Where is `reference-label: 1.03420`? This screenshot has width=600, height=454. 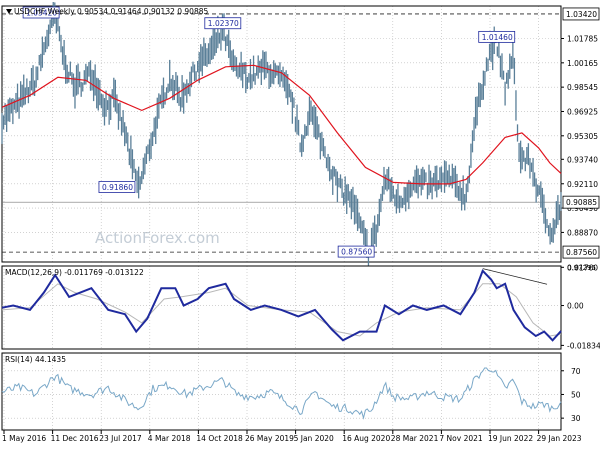 reference-label: 1.03420 is located at coordinates (581, 14).